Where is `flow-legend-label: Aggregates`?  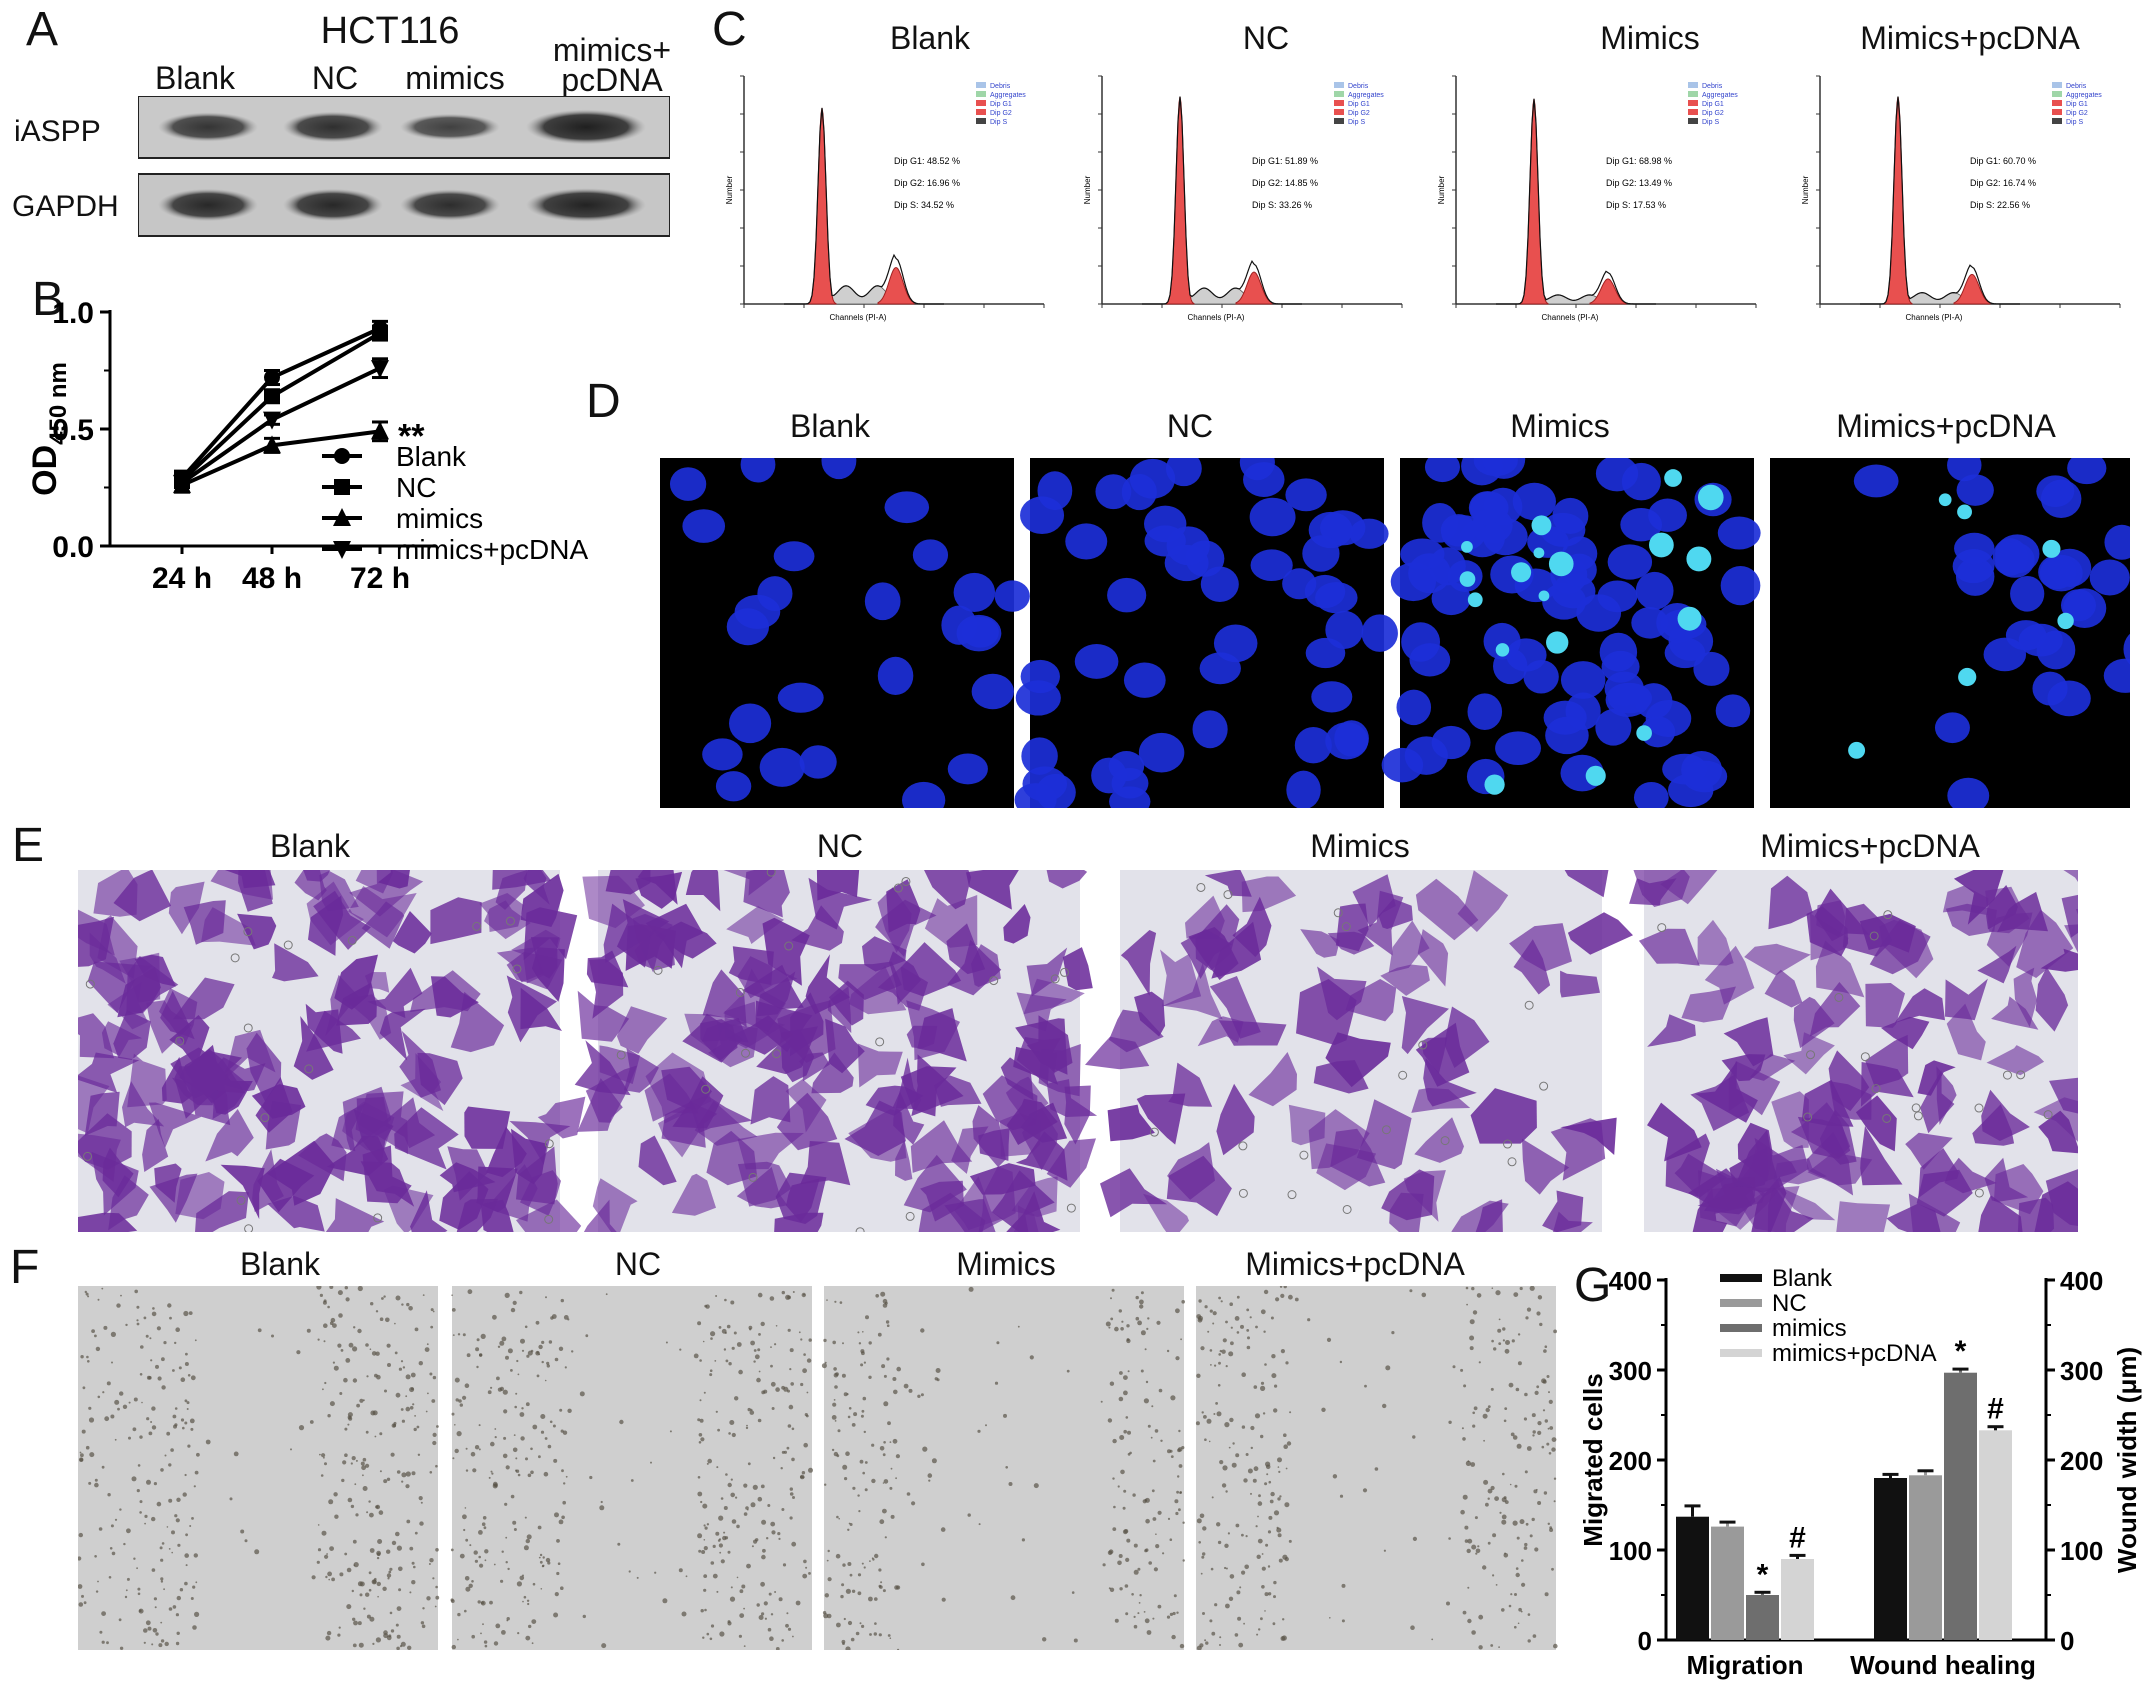
flow-legend-label: Aggregates is located at coordinates (1720, 95).